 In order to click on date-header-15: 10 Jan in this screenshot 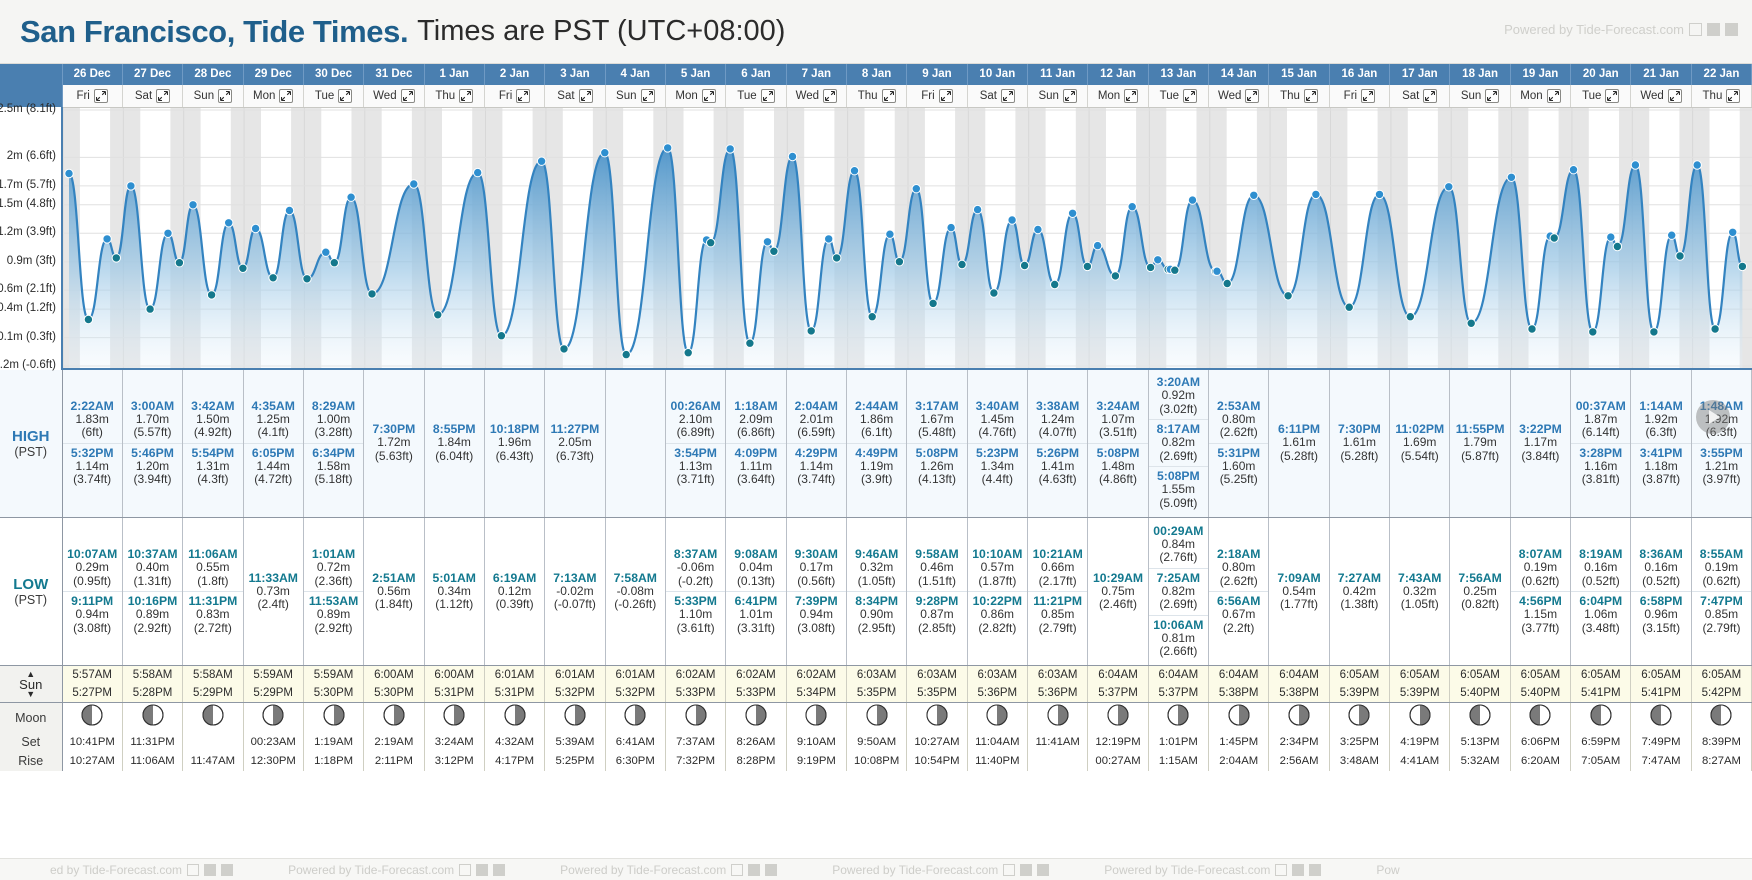, I will do `click(998, 74)`.